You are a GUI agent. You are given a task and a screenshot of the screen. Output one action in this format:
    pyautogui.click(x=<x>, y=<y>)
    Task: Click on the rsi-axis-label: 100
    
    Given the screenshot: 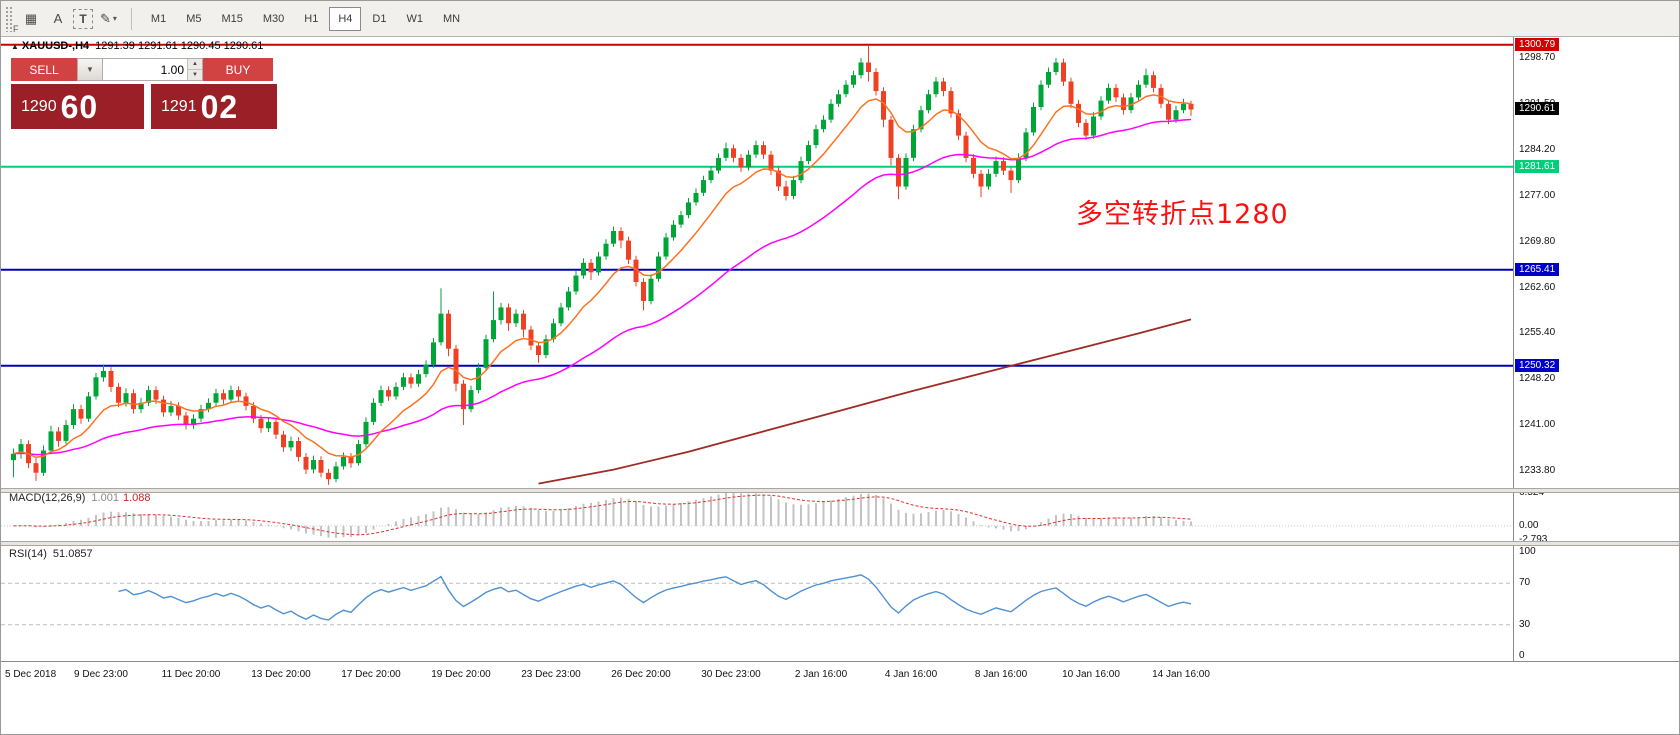 What is the action you would take?
    pyautogui.click(x=1527, y=551)
    